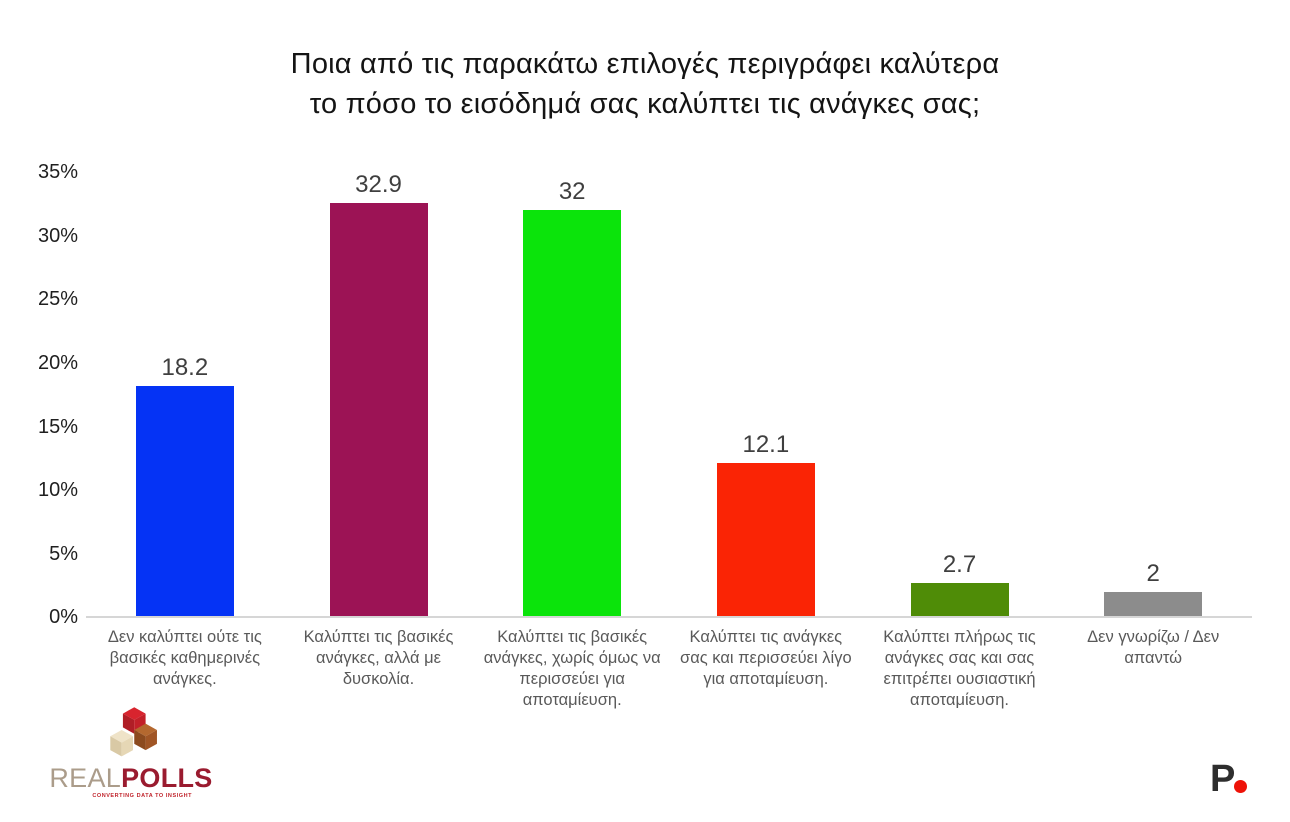 Image resolution: width=1290 pixels, height=822 pixels. I want to click on publisher-logo: P, so click(1229, 779).